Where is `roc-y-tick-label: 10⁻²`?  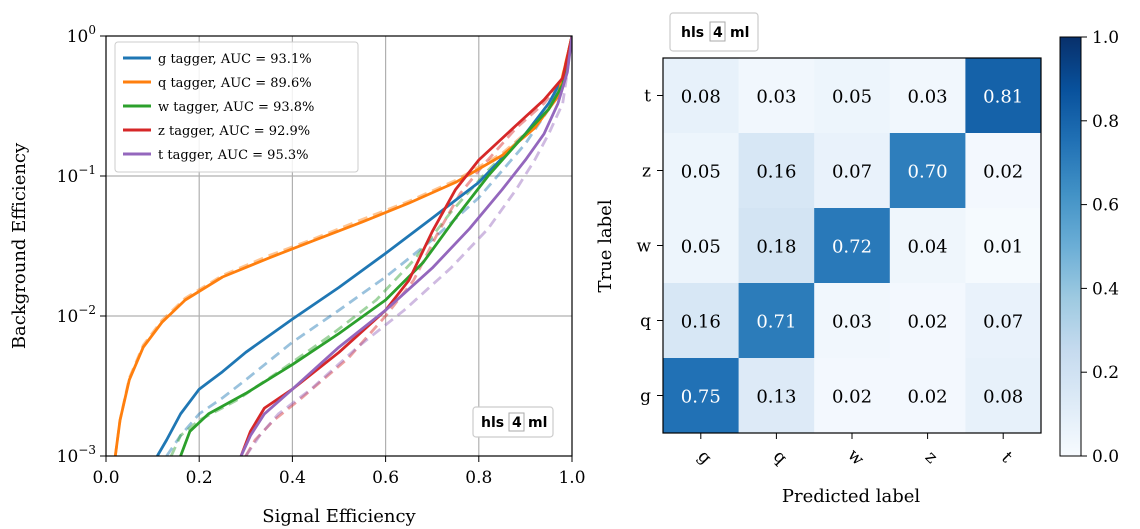
roc-y-tick-label: 10⁻² is located at coordinates (76, 315).